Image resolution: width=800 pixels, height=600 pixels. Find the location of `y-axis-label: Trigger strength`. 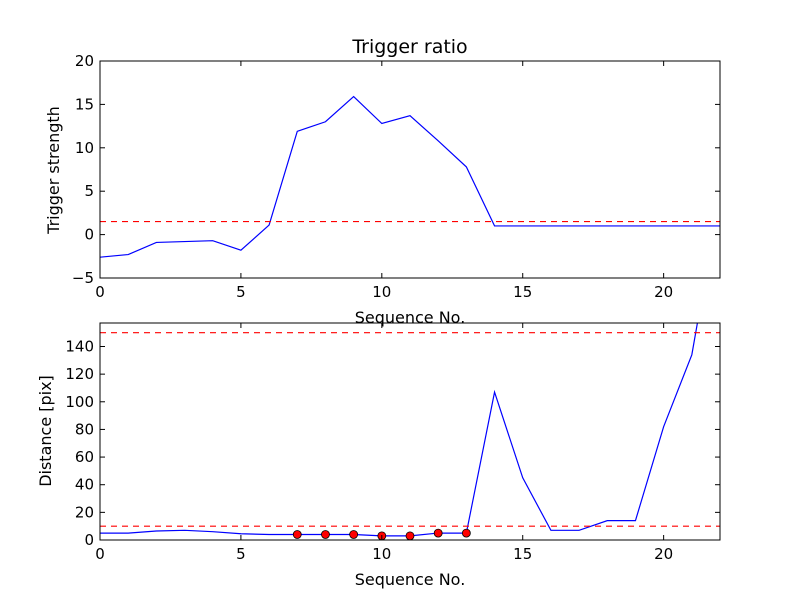

y-axis-label: Trigger strength is located at coordinates (53, 170).